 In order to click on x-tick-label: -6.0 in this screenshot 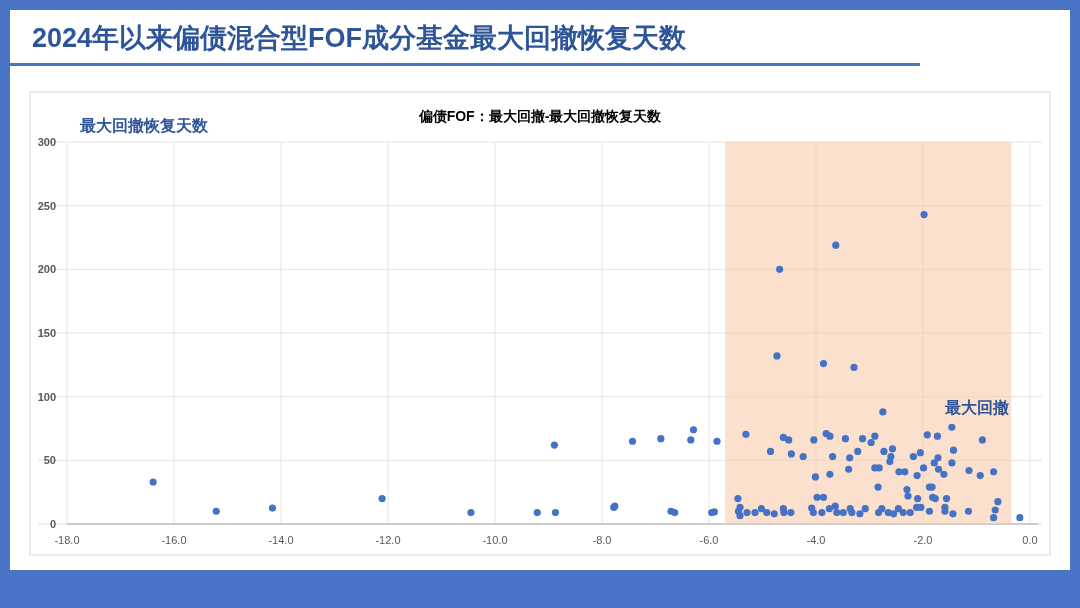, I will do `click(709, 540)`.